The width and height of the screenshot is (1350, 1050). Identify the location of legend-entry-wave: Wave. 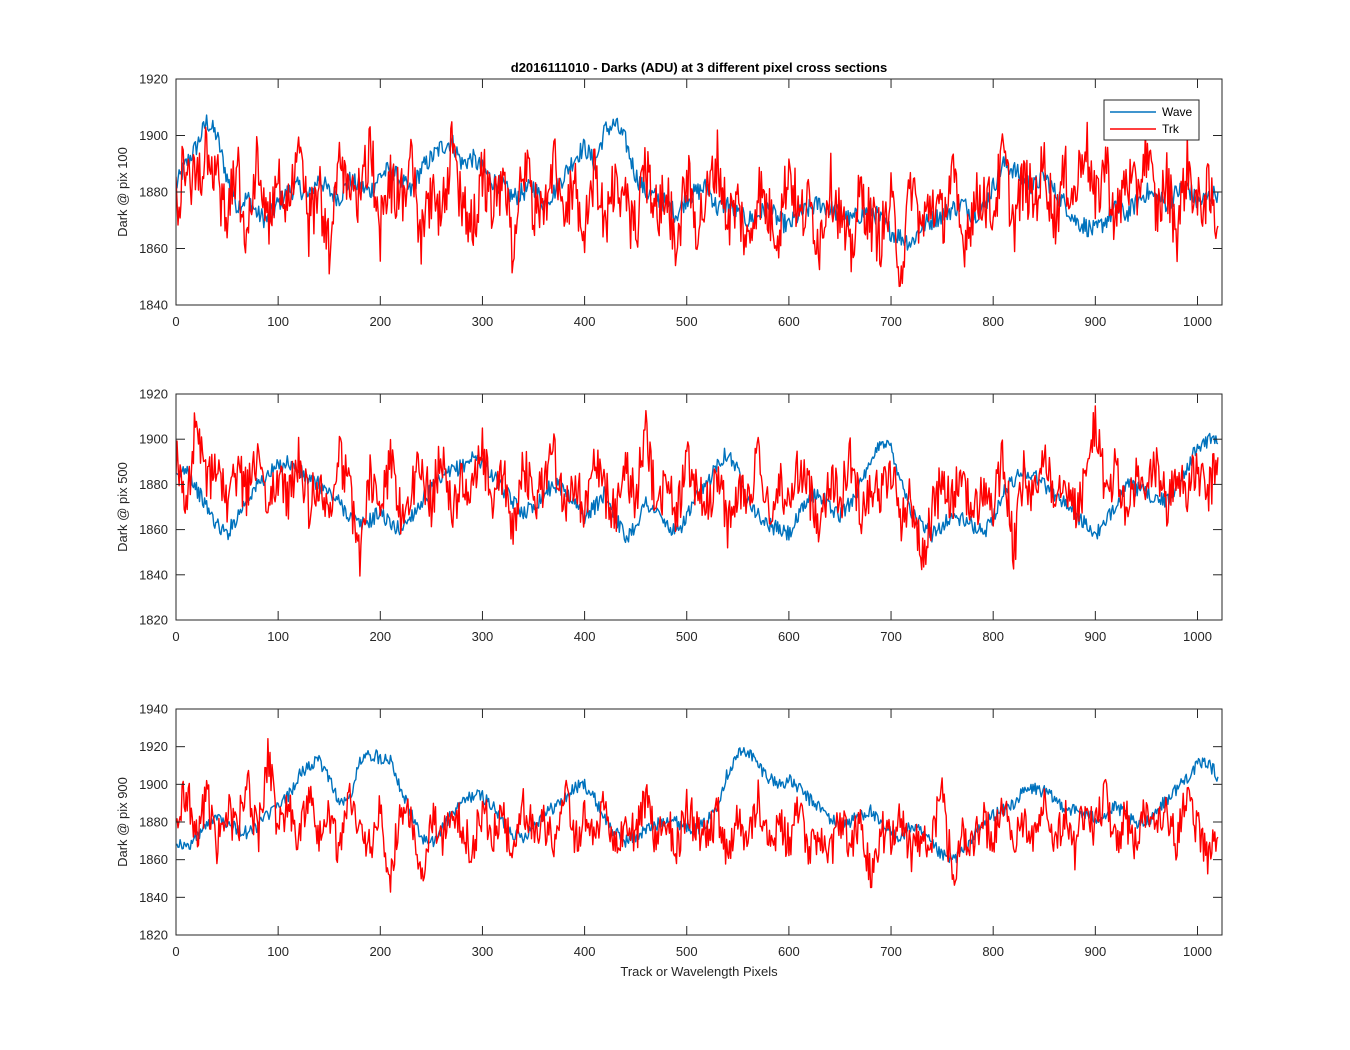
(1177, 112).